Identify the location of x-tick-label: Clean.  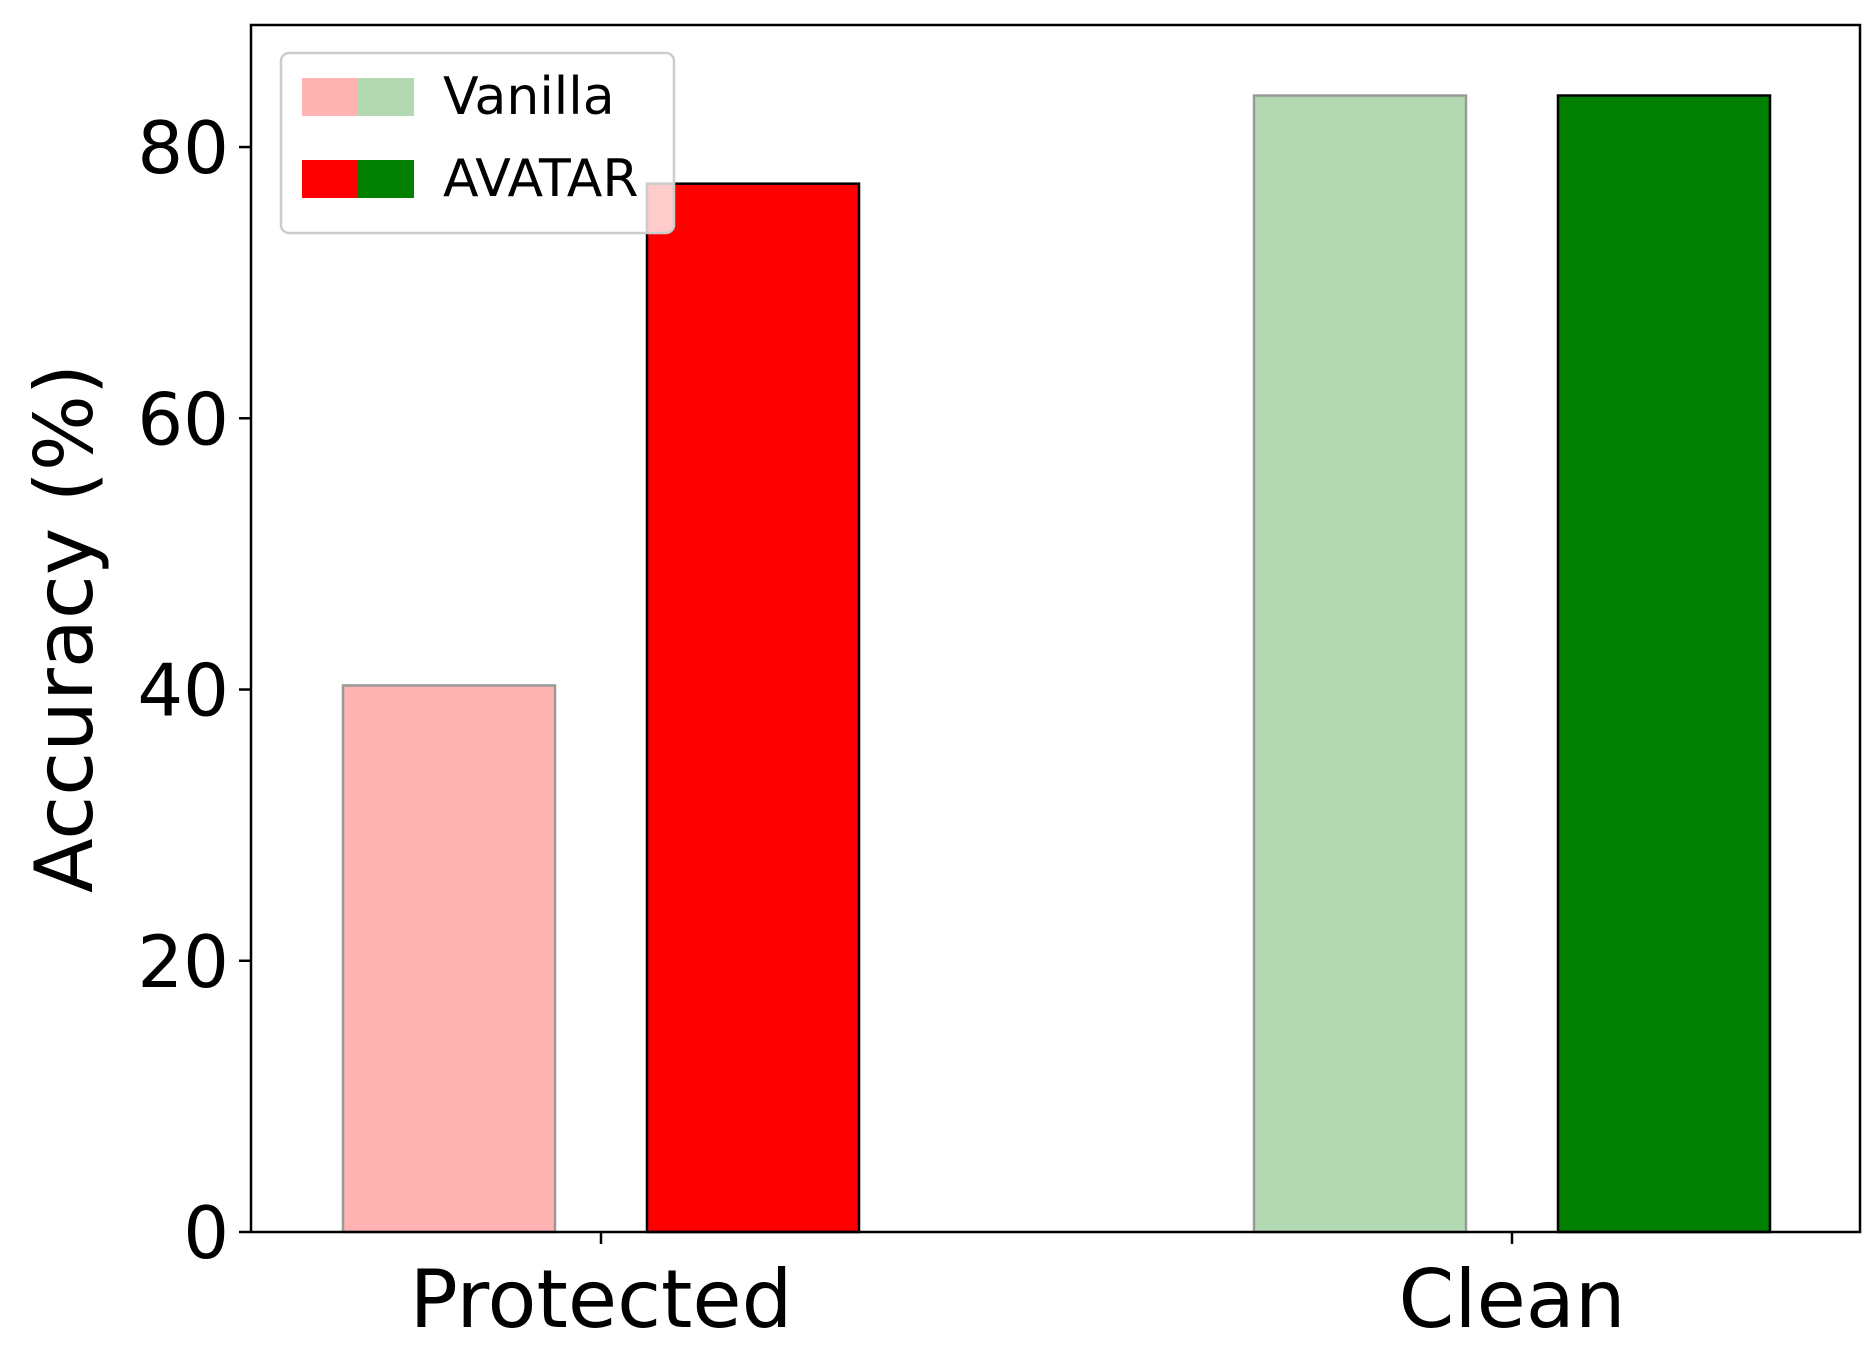
(1511, 1299).